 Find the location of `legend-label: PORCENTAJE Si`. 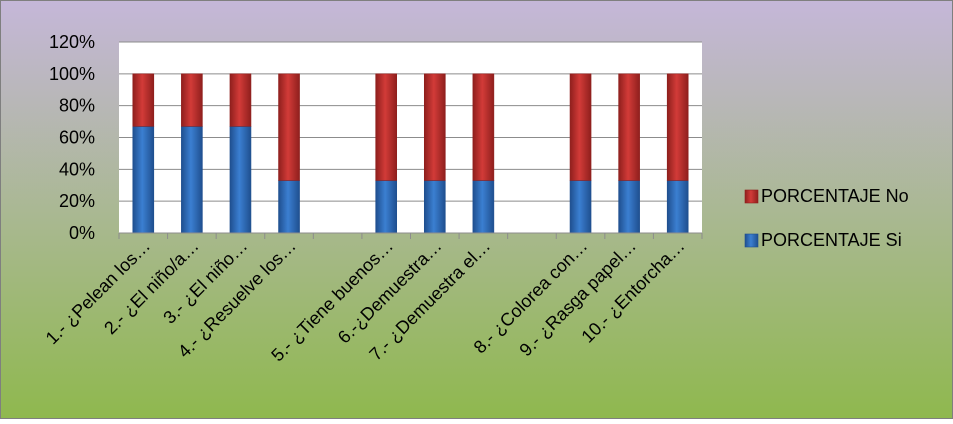

legend-label: PORCENTAJE Si is located at coordinates (831, 240).